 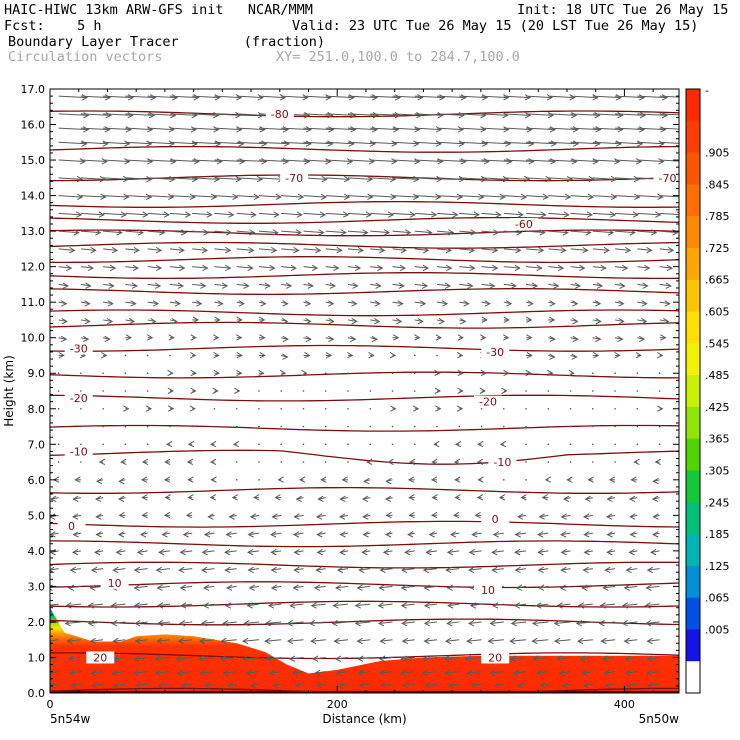 What do you see at coordinates (488, 590) in the screenshot?
I see `svg-text: 10` at bounding box center [488, 590].